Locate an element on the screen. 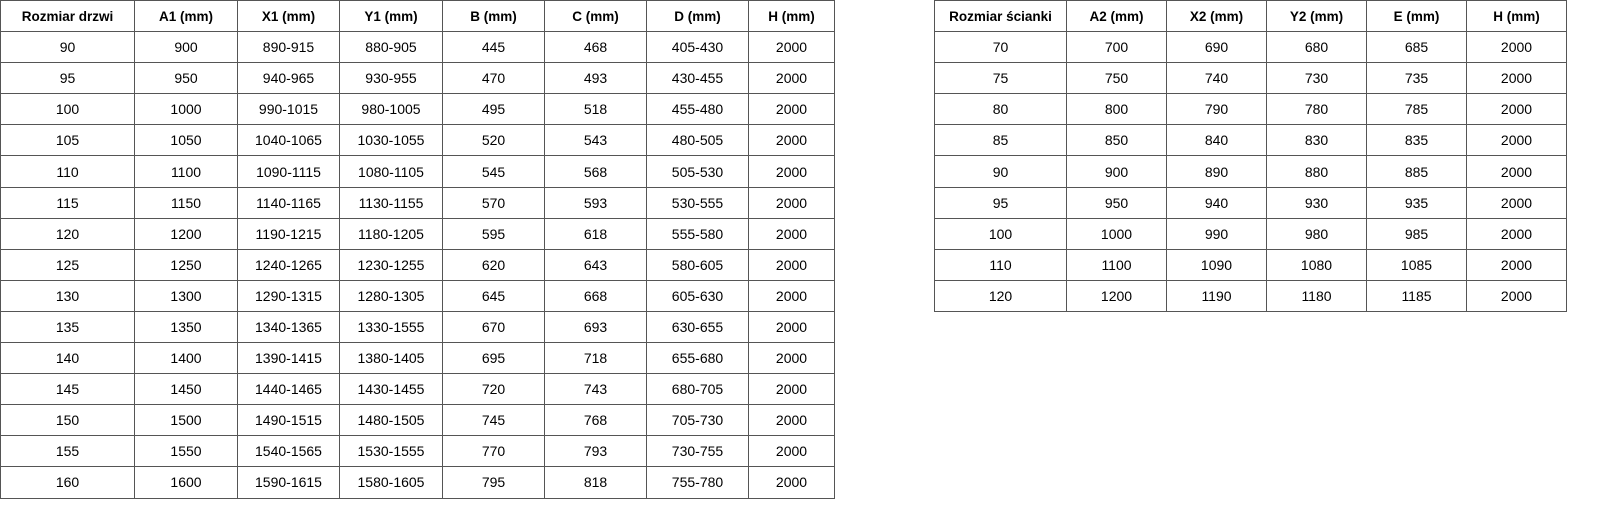 The height and width of the screenshot is (514, 1600). column-header: E (mm) is located at coordinates (1416, 16).